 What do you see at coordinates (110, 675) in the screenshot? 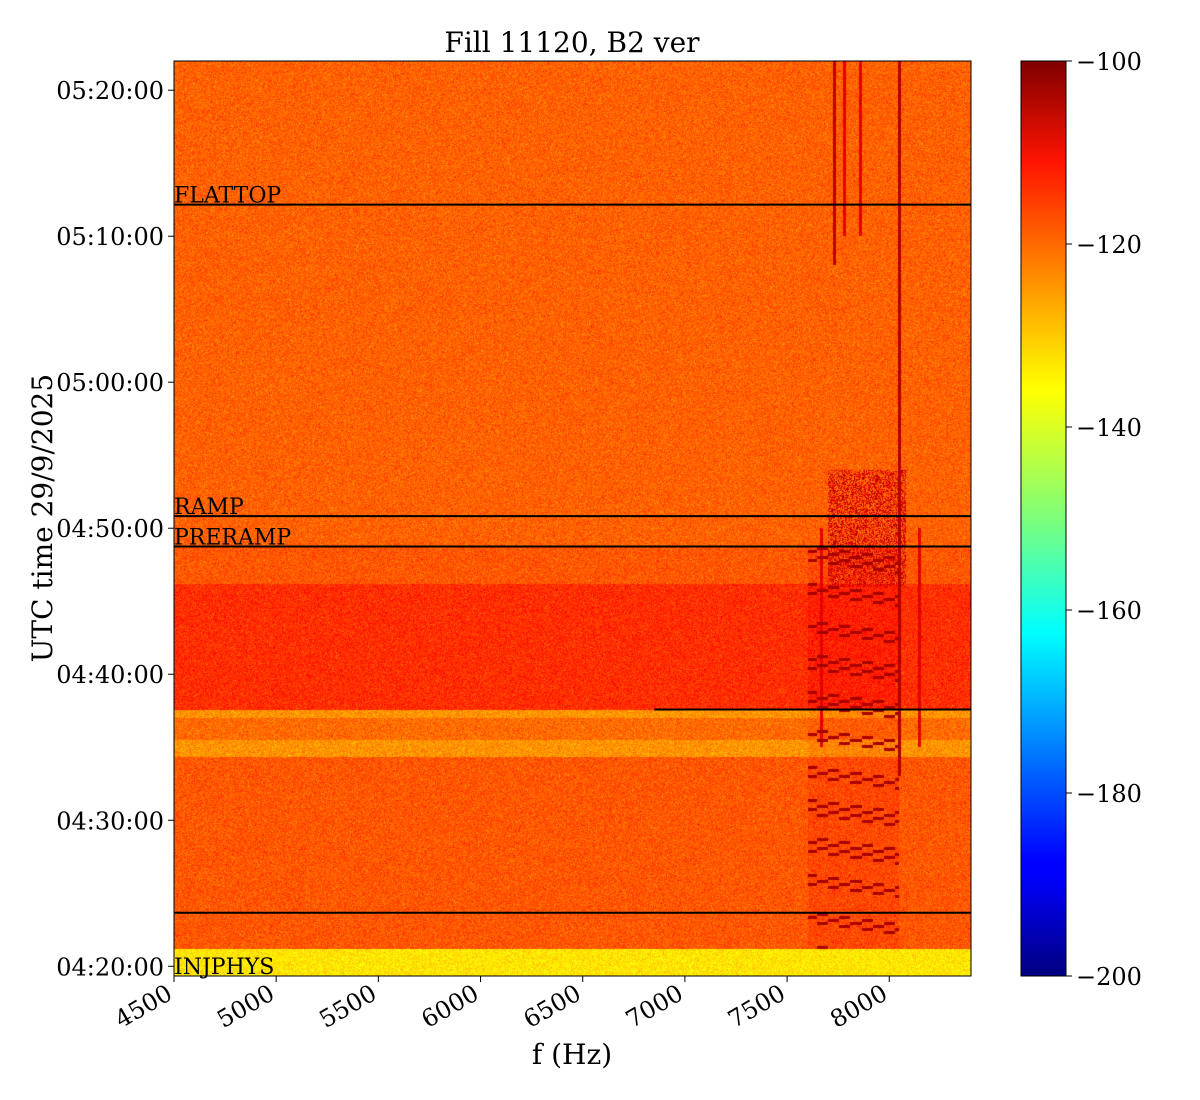
I see `y-tick-label: 04:40:00` at bounding box center [110, 675].